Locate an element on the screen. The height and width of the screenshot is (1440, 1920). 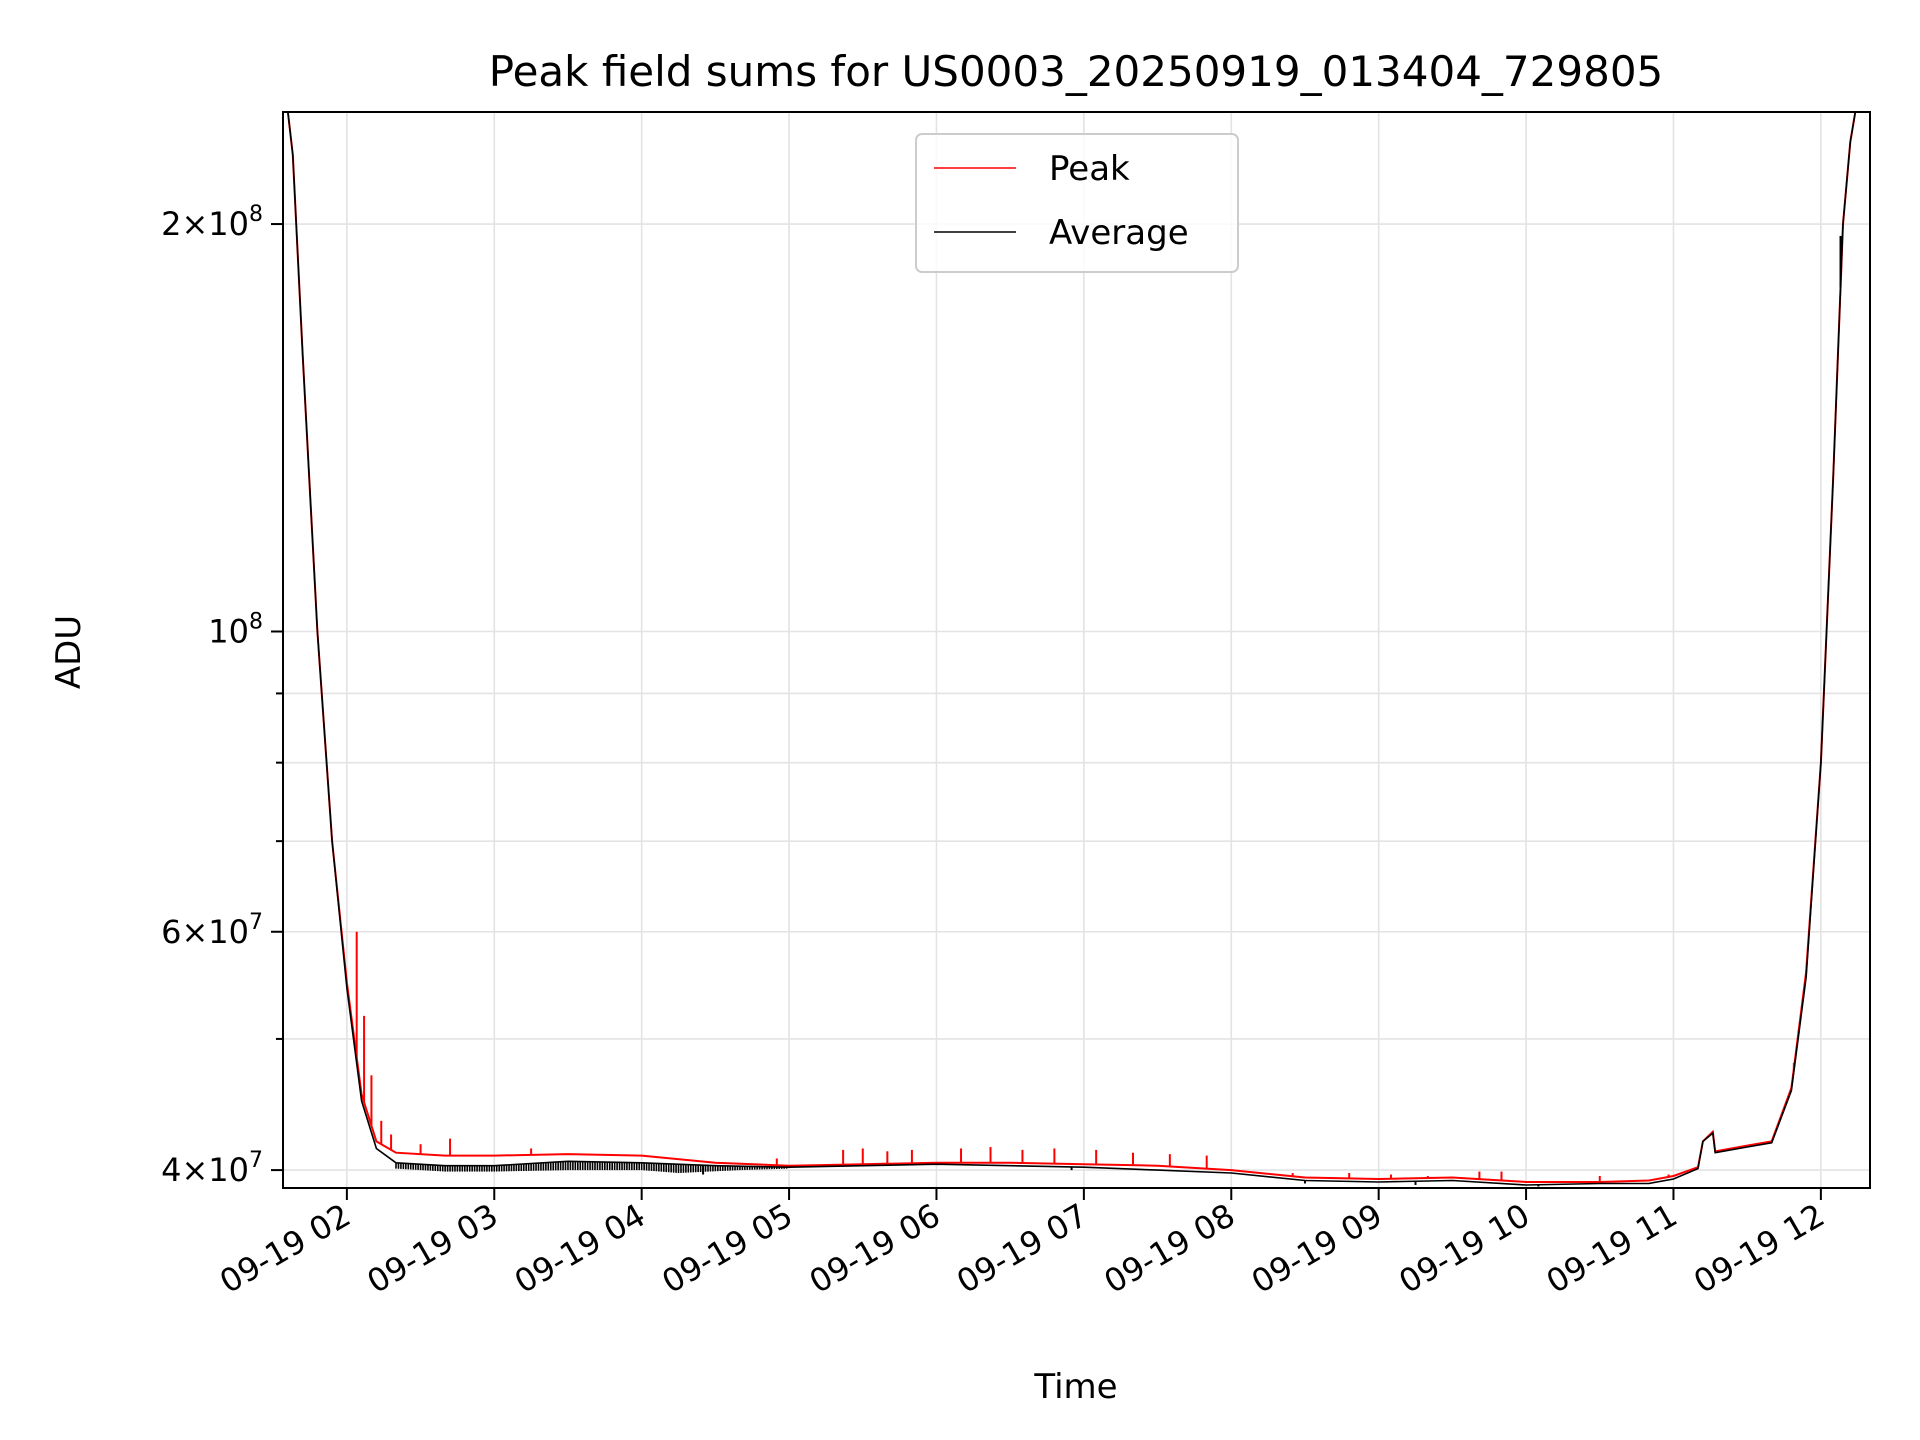
legend: Peak Average is located at coordinates (1077, 203).